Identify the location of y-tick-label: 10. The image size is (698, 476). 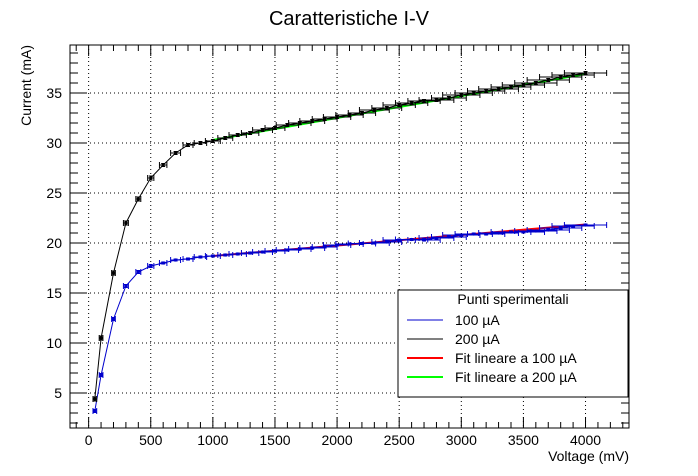
(54, 343).